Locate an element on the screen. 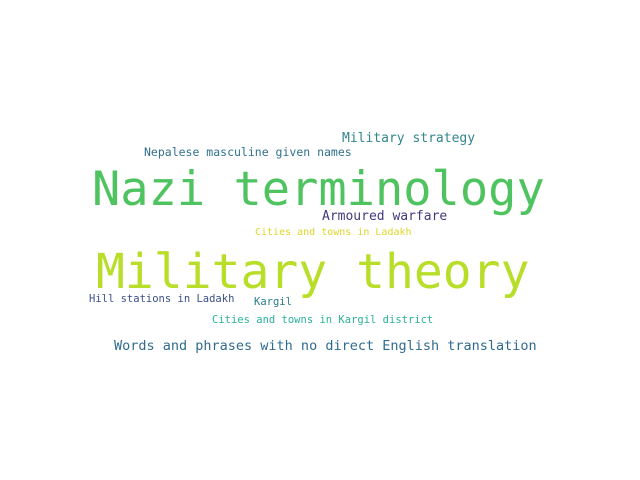 The width and height of the screenshot is (640, 480). word-armoured-warfare: Armoured warfare is located at coordinates (385, 216).